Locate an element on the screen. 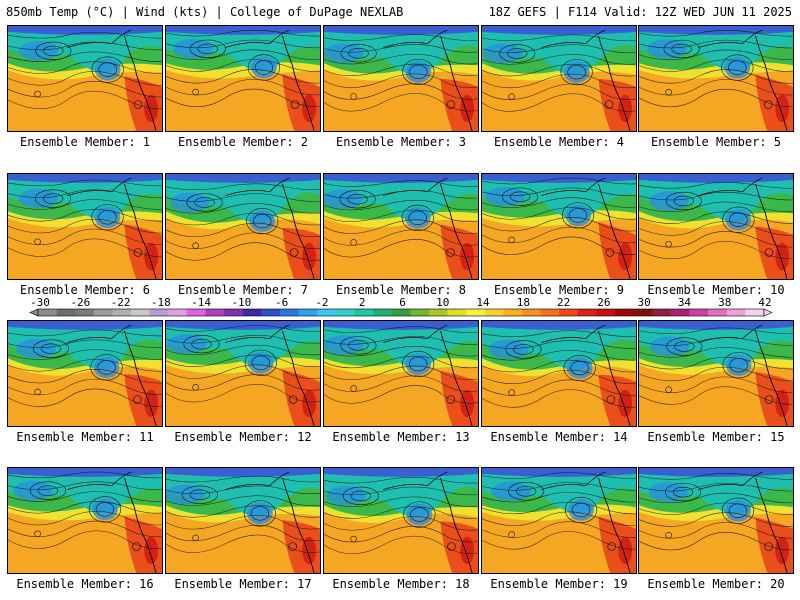 This screenshot has height=600, width=800. ensemble-member-caption: Ensemble Member: 4 is located at coordinates (559, 142).